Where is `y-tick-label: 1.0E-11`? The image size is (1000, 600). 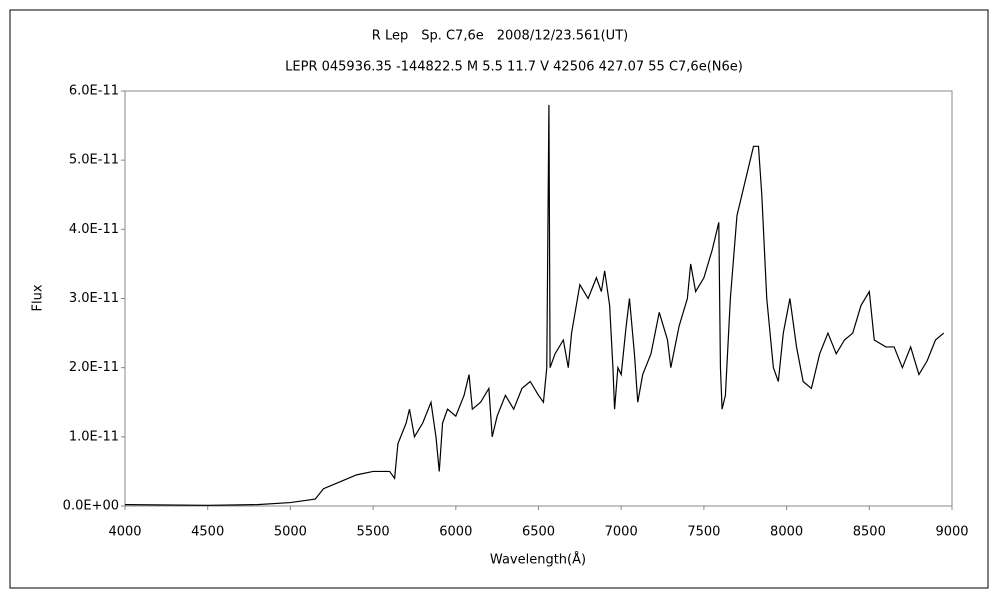
y-tick-label: 1.0E-11 is located at coordinates (94, 436).